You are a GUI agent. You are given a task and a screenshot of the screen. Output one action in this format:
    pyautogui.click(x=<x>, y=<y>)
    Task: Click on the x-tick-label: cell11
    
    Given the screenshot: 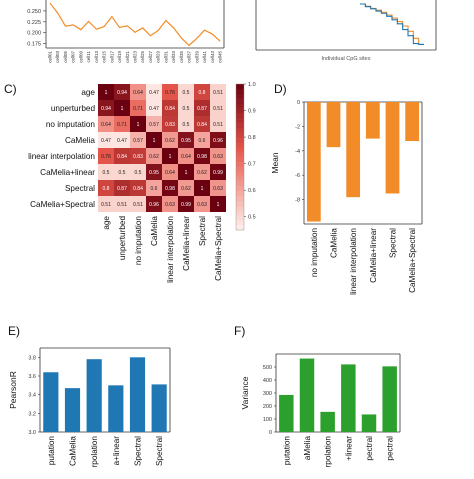 What is the action you would take?
    pyautogui.click(x=88, y=57)
    